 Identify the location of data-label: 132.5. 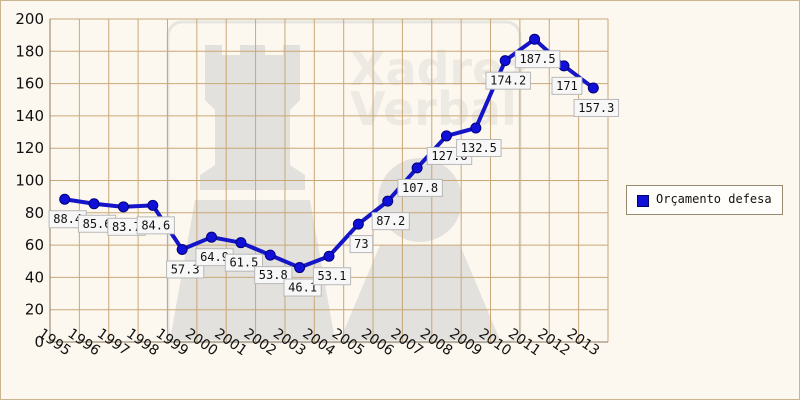
(479, 148).